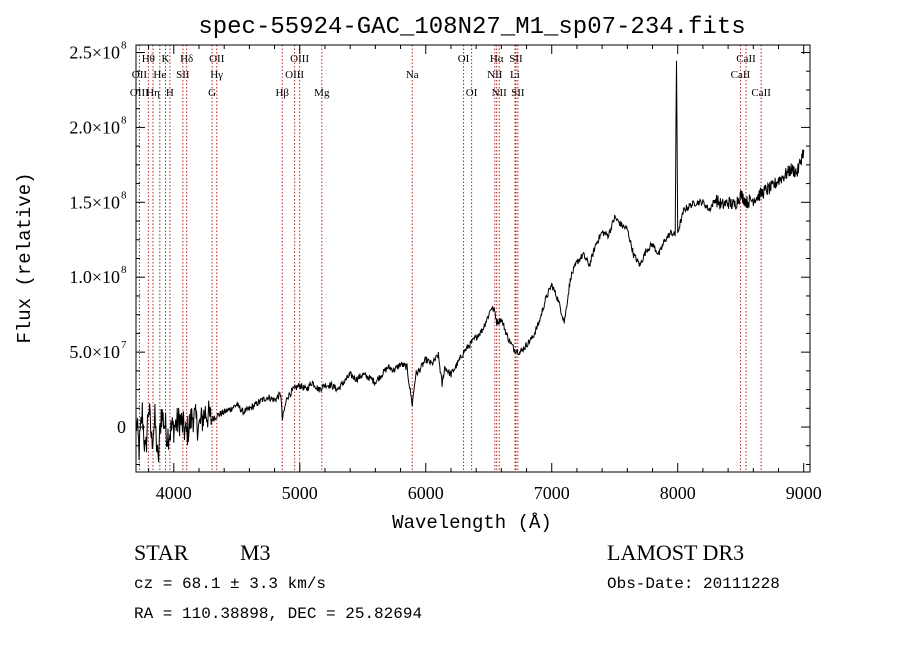 The width and height of the screenshot is (900, 649). Describe the element at coordinates (426, 493) in the screenshot. I see `x-tick-label: 6000` at that location.